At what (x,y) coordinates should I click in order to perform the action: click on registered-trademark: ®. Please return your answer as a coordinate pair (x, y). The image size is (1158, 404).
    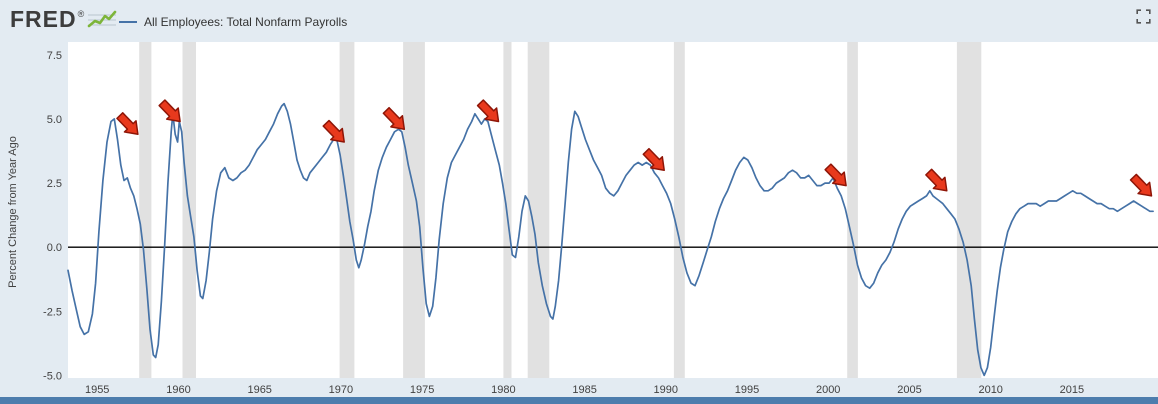
    Looking at the image, I should click on (81, 14).